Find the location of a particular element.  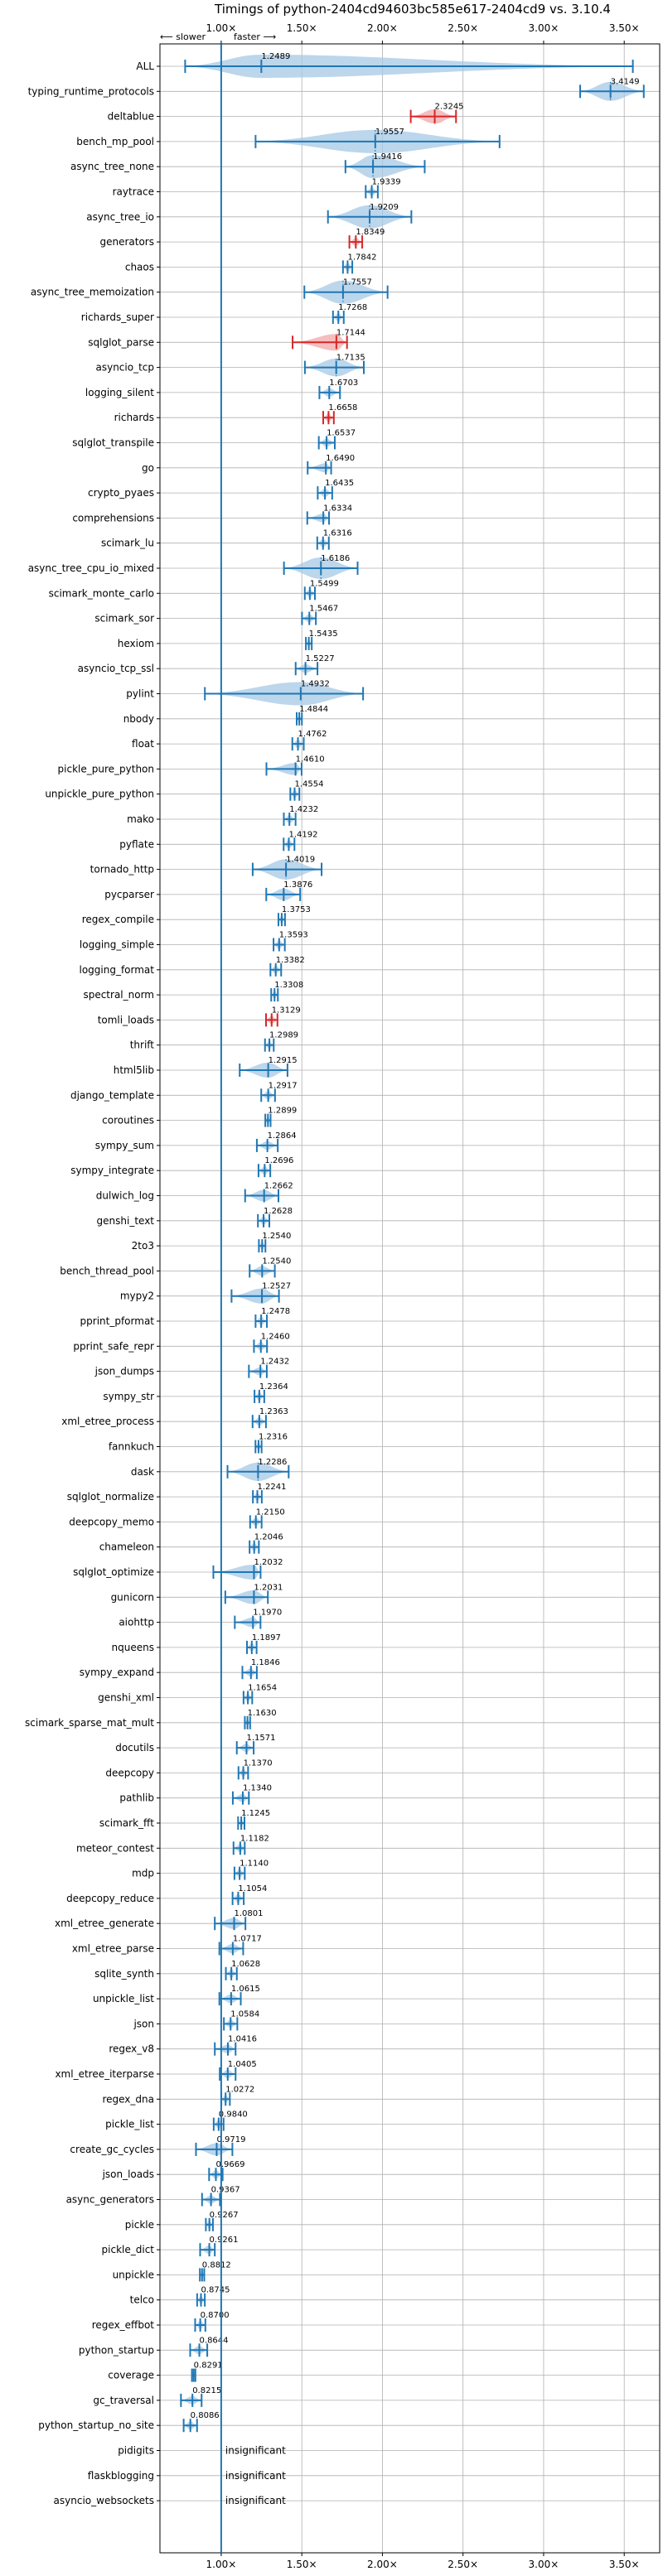

value-label: 1.1245 is located at coordinates (255, 1813).